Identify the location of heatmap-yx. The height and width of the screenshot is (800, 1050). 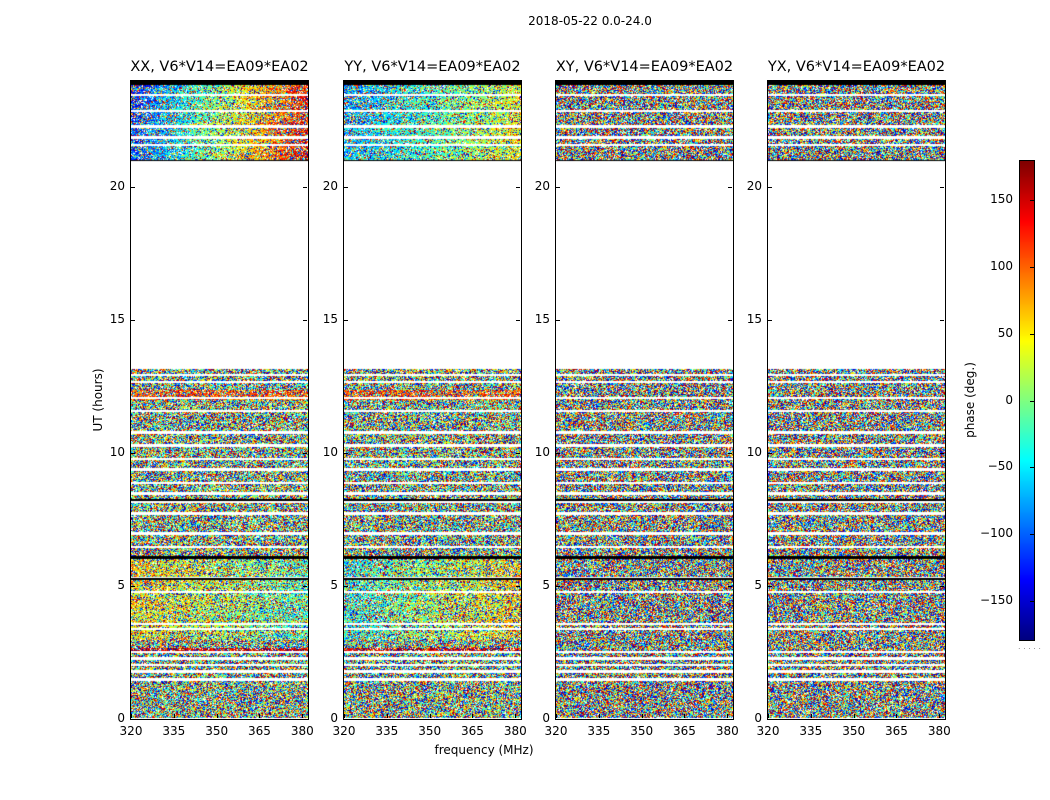
(856, 400).